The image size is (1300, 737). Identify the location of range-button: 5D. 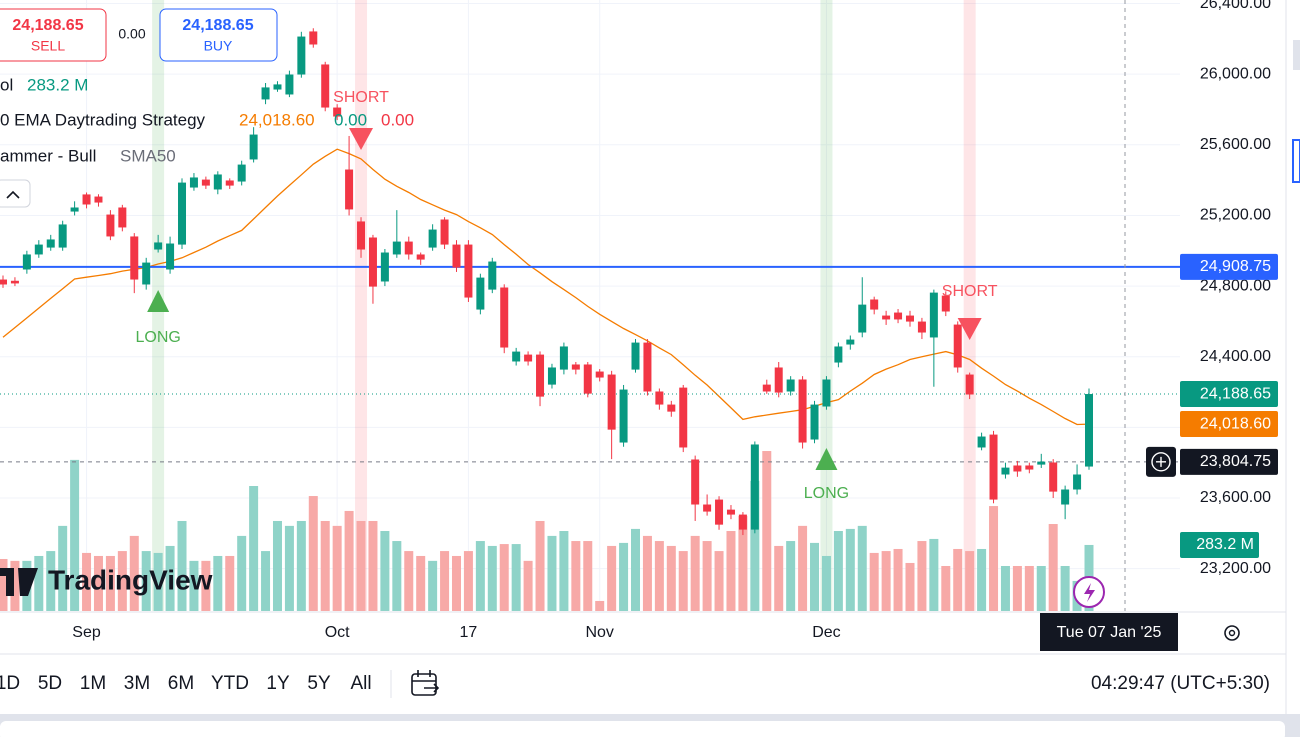
(50, 683).